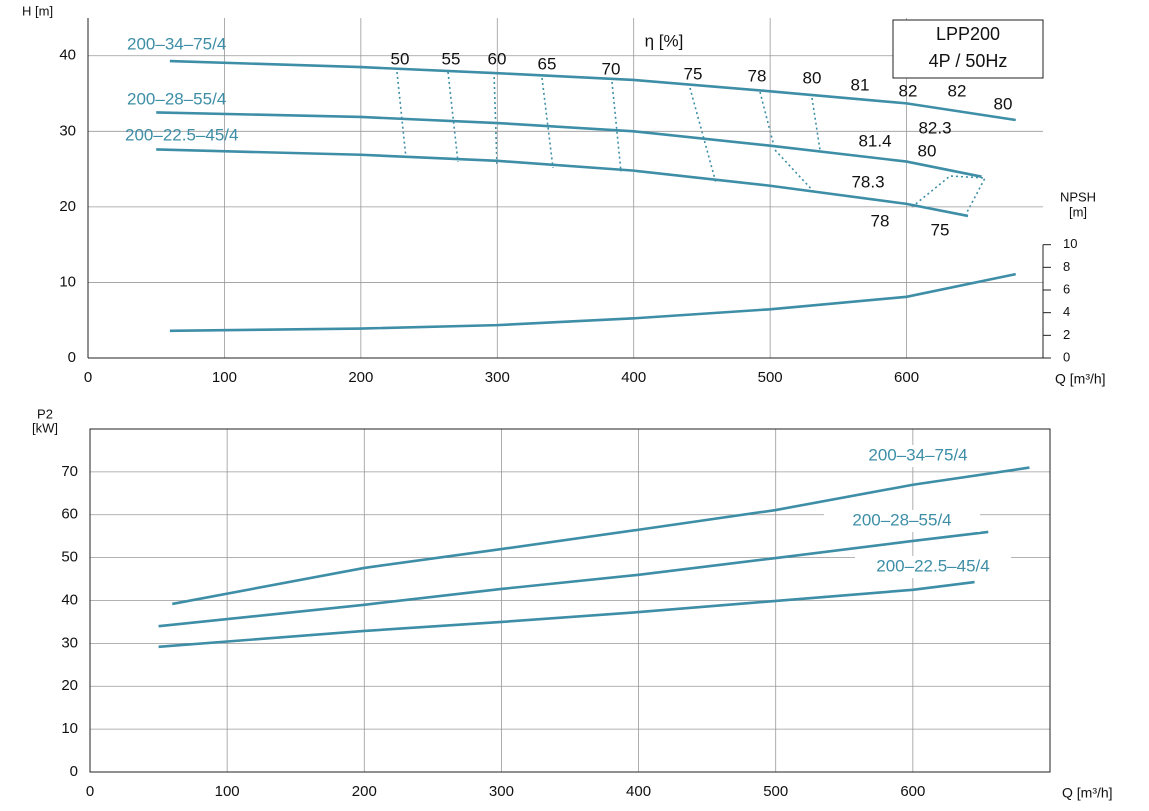  What do you see at coordinates (45, 413) in the screenshot?
I see `y-axis-label: P2` at bounding box center [45, 413].